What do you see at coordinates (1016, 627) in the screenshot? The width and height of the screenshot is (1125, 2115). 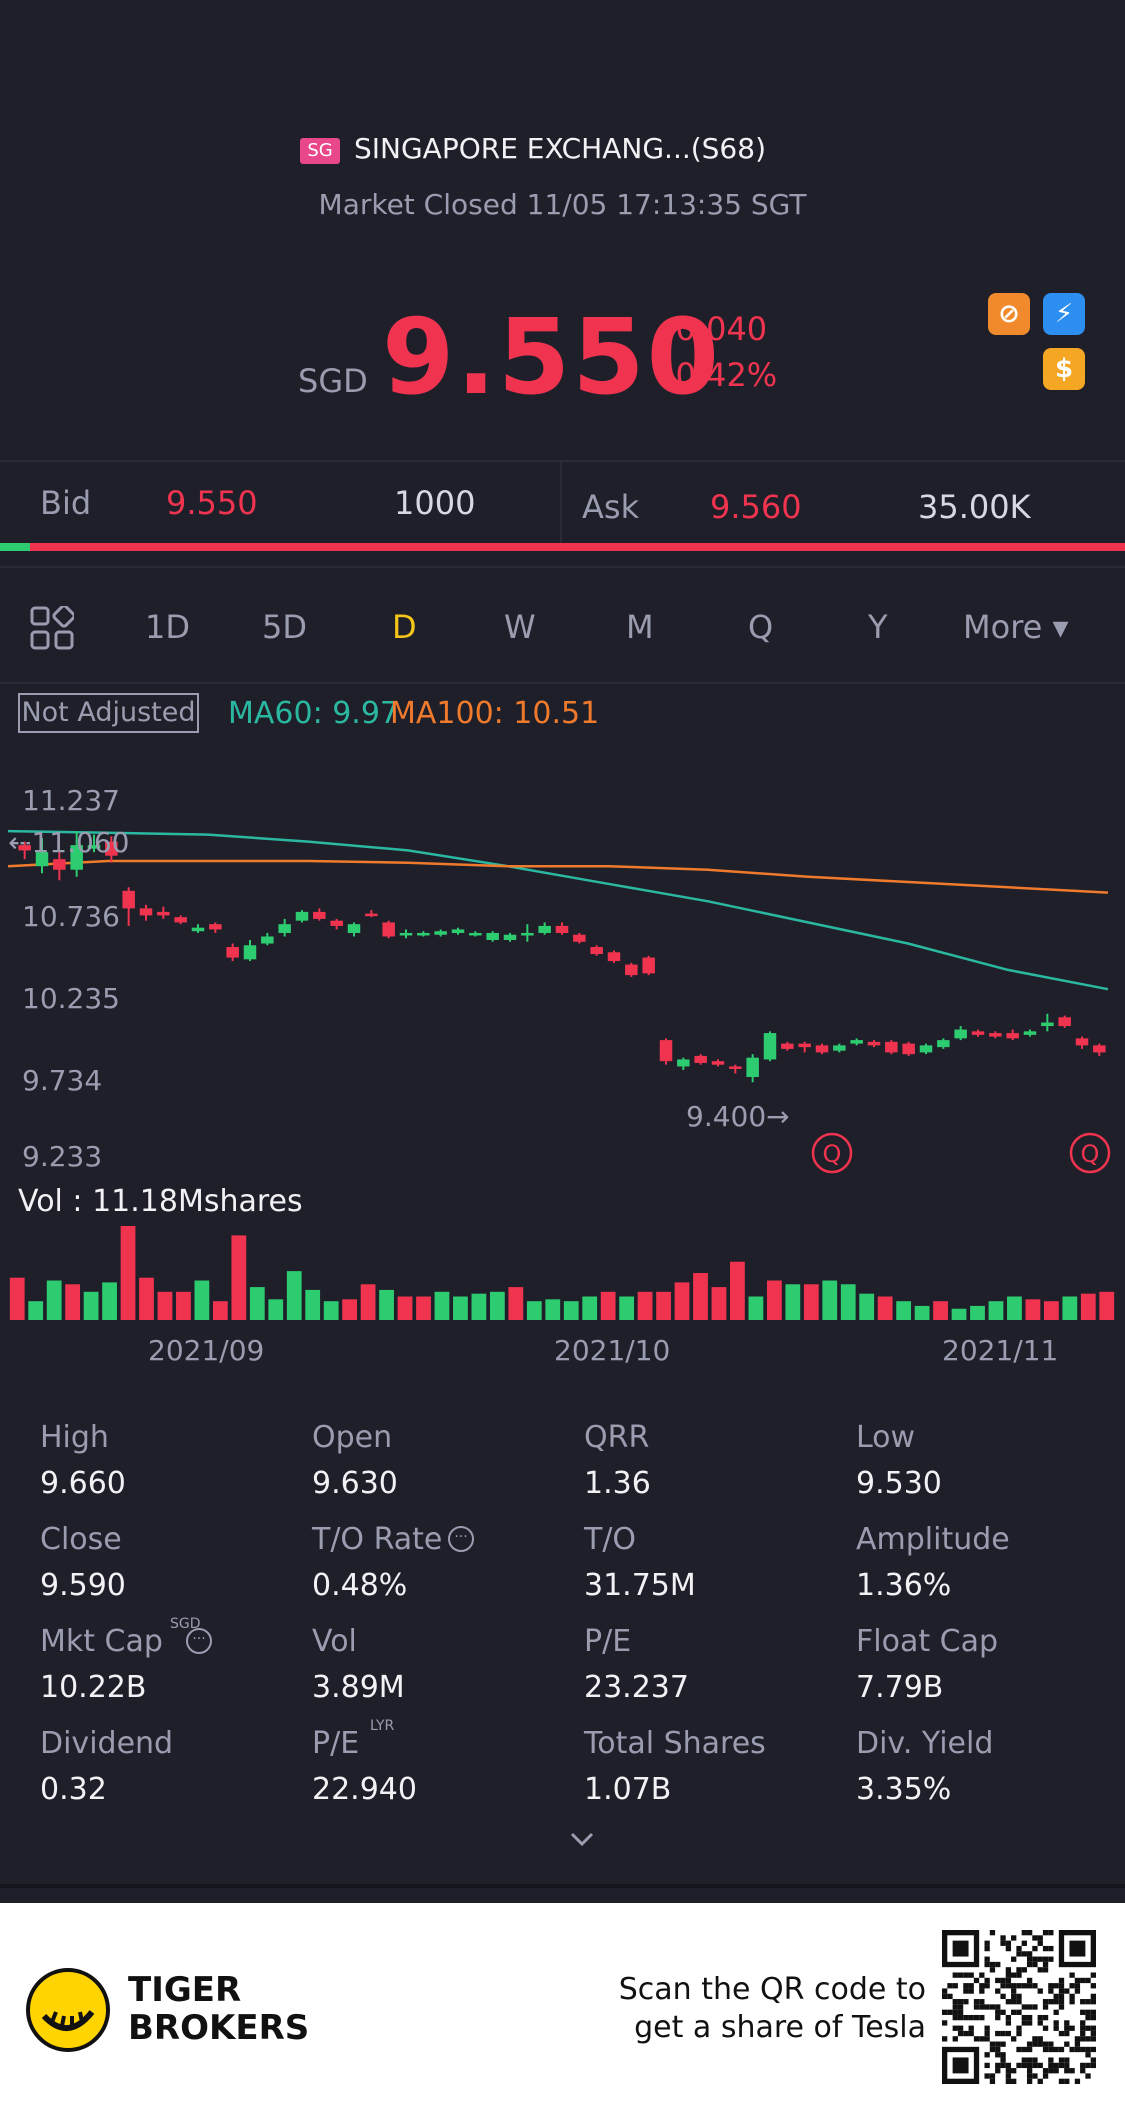 I see `tab-more: More ▾` at bounding box center [1016, 627].